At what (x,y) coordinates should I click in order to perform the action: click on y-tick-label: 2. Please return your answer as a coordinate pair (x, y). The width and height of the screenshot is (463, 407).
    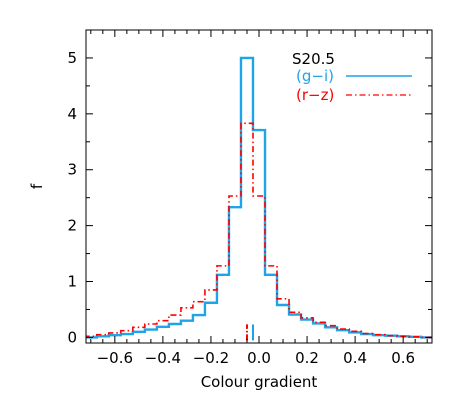
    Looking at the image, I should click on (72, 226).